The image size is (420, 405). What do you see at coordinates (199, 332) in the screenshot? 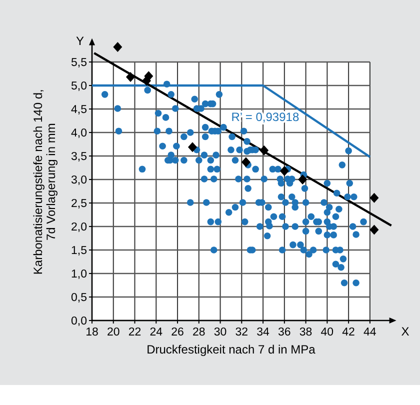
I see `x-tick-label: 28` at bounding box center [199, 332].